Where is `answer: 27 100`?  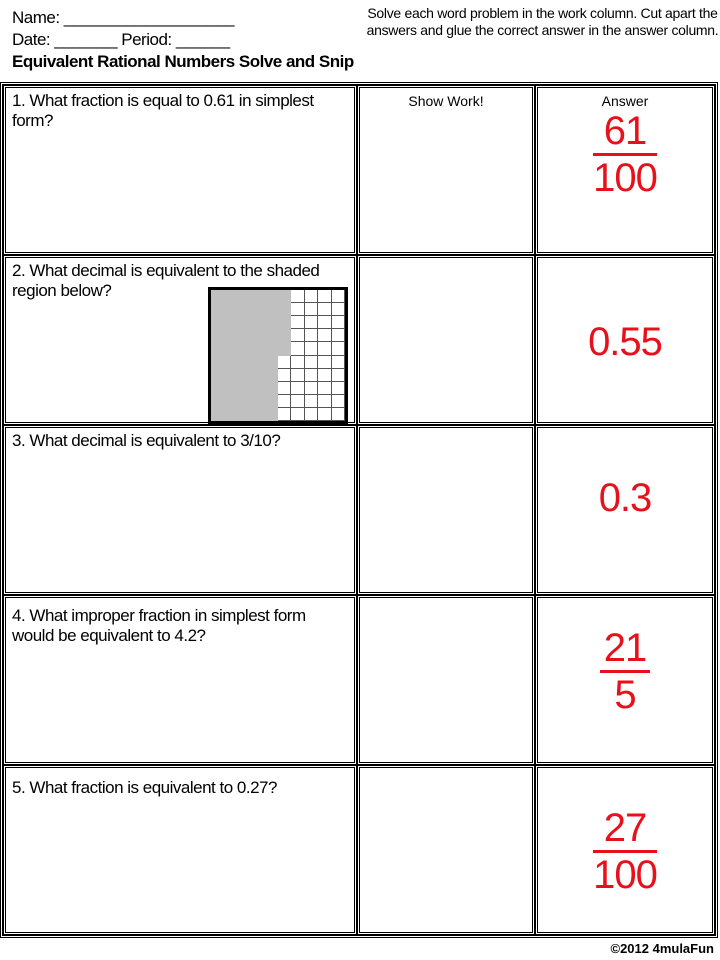 answer: 27 100 is located at coordinates (625, 833).